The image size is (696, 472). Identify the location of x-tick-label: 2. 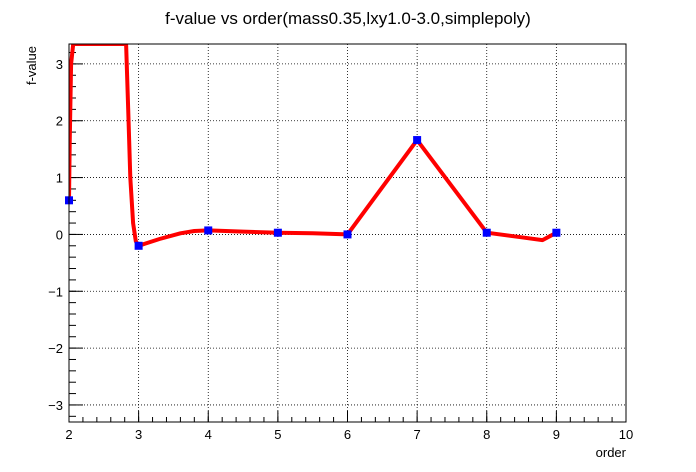
(68, 434).